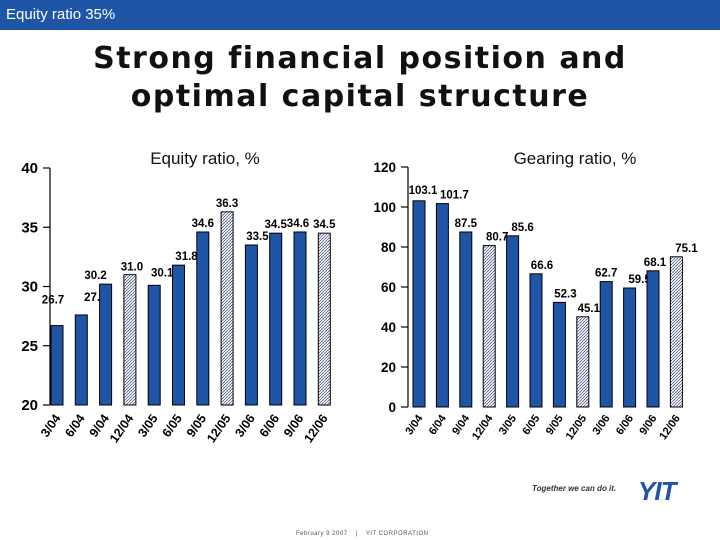 The image size is (720, 540). What do you see at coordinates (606, 274) in the screenshot?
I see `bar-value-label: 62.7` at bounding box center [606, 274].